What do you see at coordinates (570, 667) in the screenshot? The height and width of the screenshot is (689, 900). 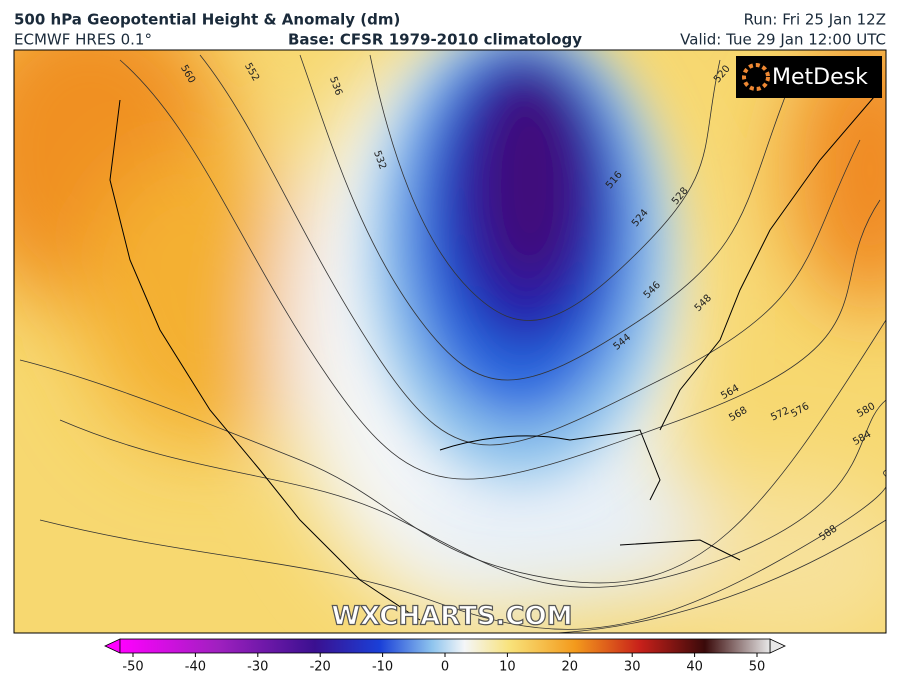 I see `colorbar-tick-label: 20` at bounding box center [570, 667].